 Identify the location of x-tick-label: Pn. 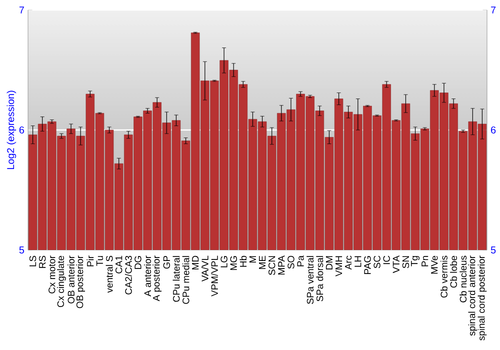
(425, 261).